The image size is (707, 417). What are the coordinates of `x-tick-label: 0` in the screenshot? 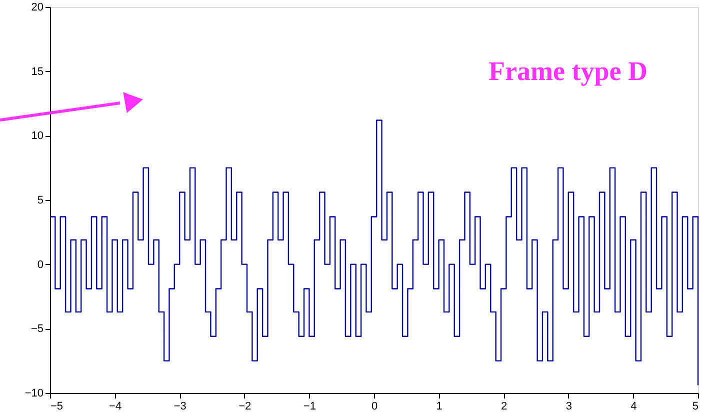 It's located at (374, 406).